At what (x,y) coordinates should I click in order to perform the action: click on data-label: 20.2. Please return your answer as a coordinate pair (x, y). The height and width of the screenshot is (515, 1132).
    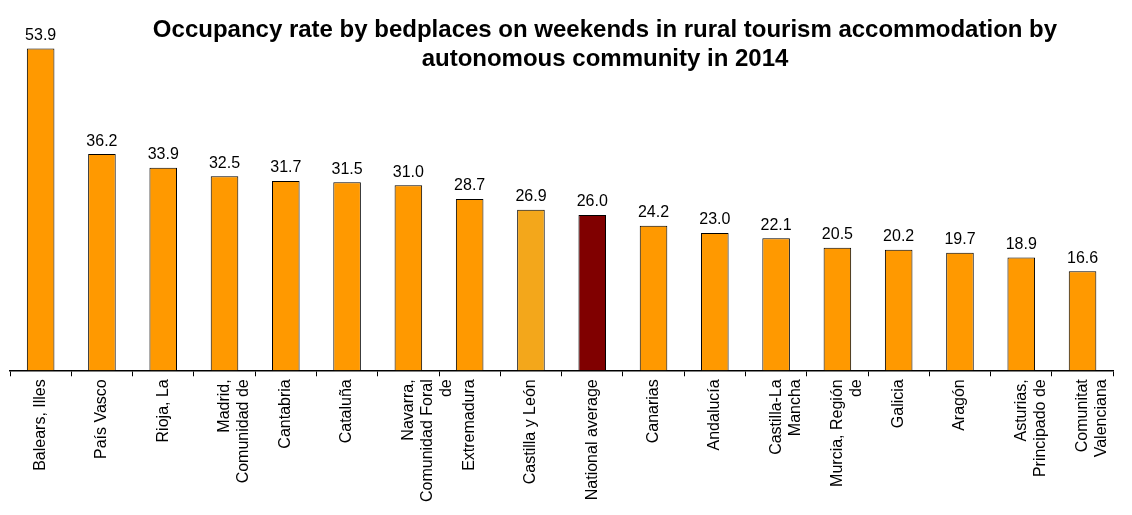
    Looking at the image, I should click on (899, 236).